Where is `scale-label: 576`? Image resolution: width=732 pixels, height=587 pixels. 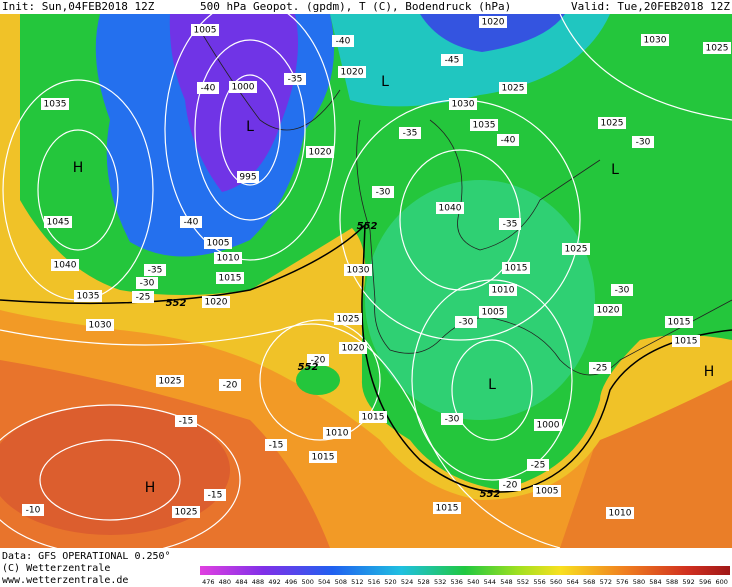 scale-label: 576 is located at coordinates (622, 582).